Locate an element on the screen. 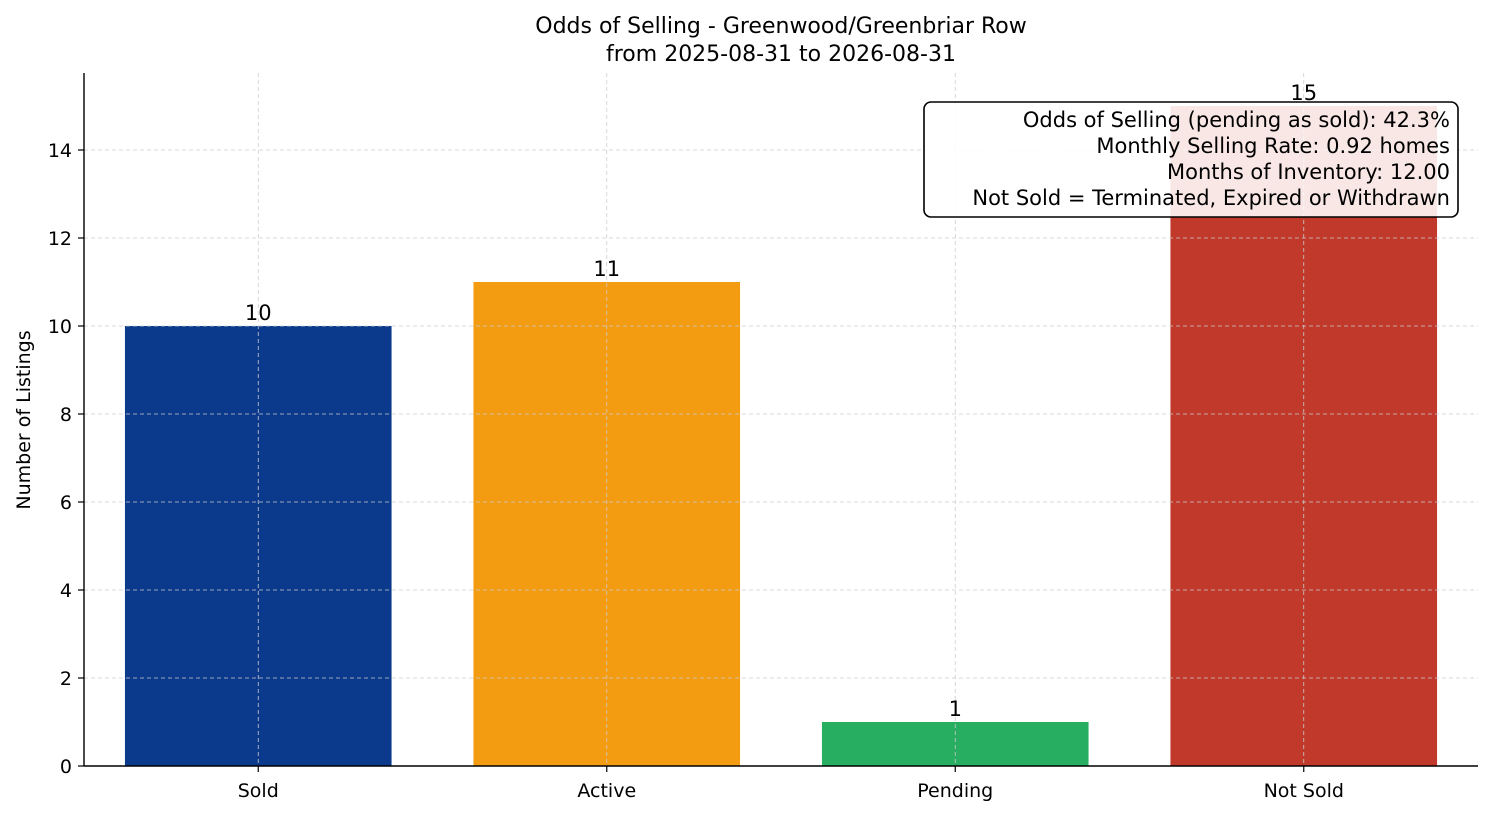  x-tick-label-sold: Sold is located at coordinates (258, 791).